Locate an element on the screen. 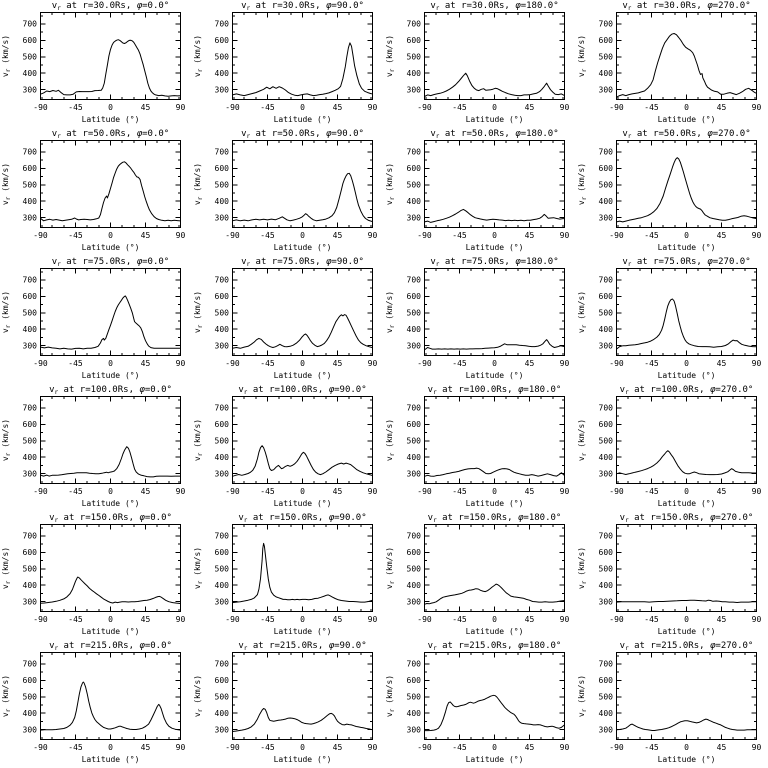  panel-title: vr at r=50.0Rs, φ=180.0° is located at coordinates (494, 134).